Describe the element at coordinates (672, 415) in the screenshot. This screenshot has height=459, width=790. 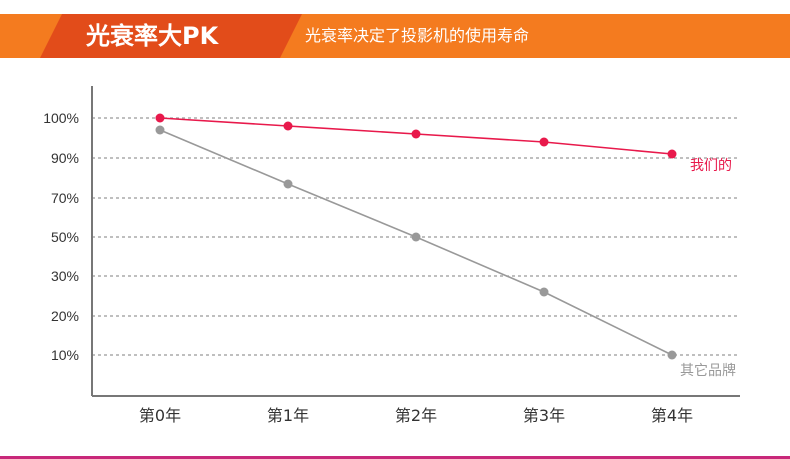
I see `x-tick-label: 第4年` at that location.